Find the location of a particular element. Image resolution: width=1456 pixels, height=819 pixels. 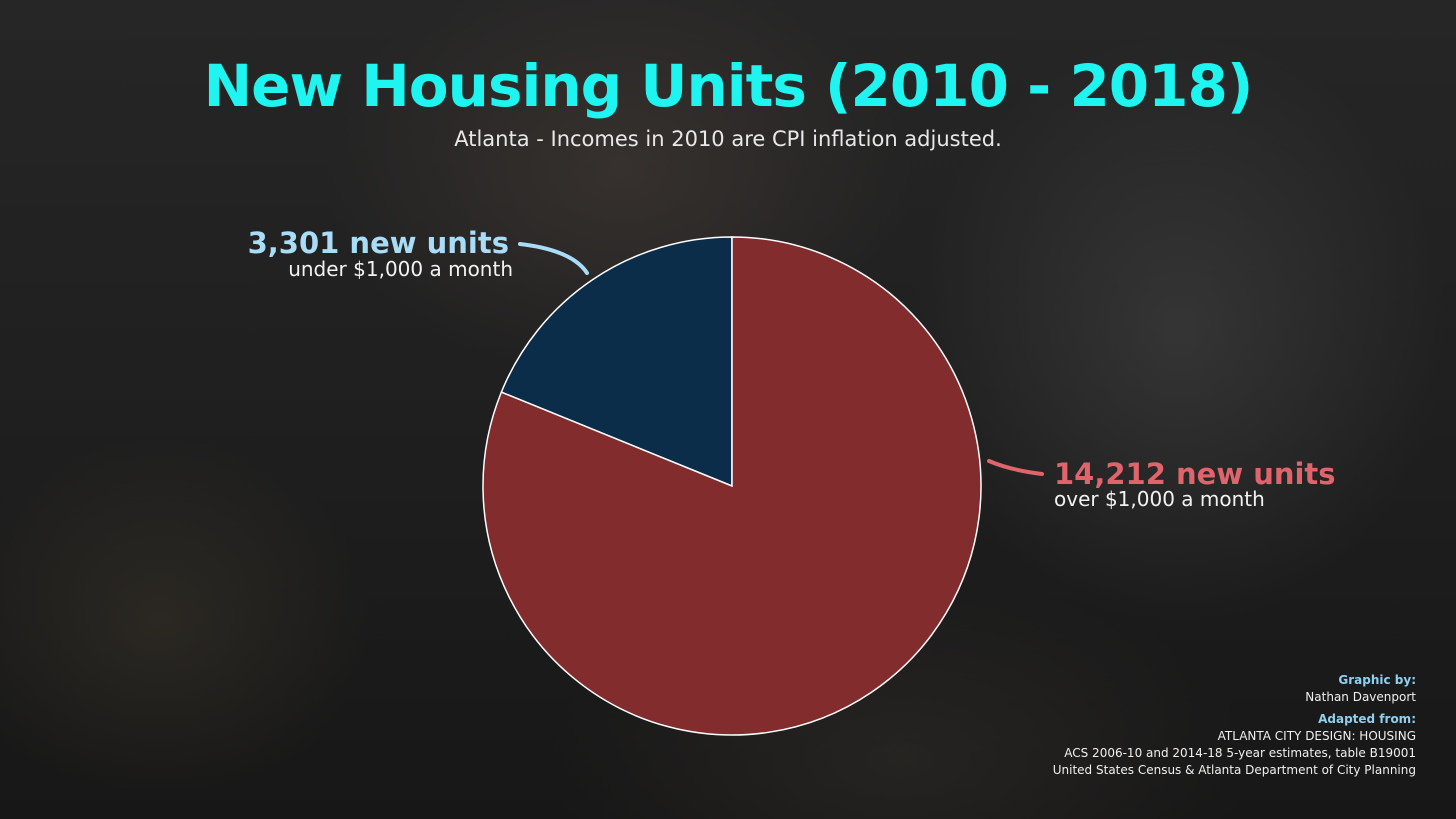

graphic-by-name: Nathan Davenport is located at coordinates (1360, 697).